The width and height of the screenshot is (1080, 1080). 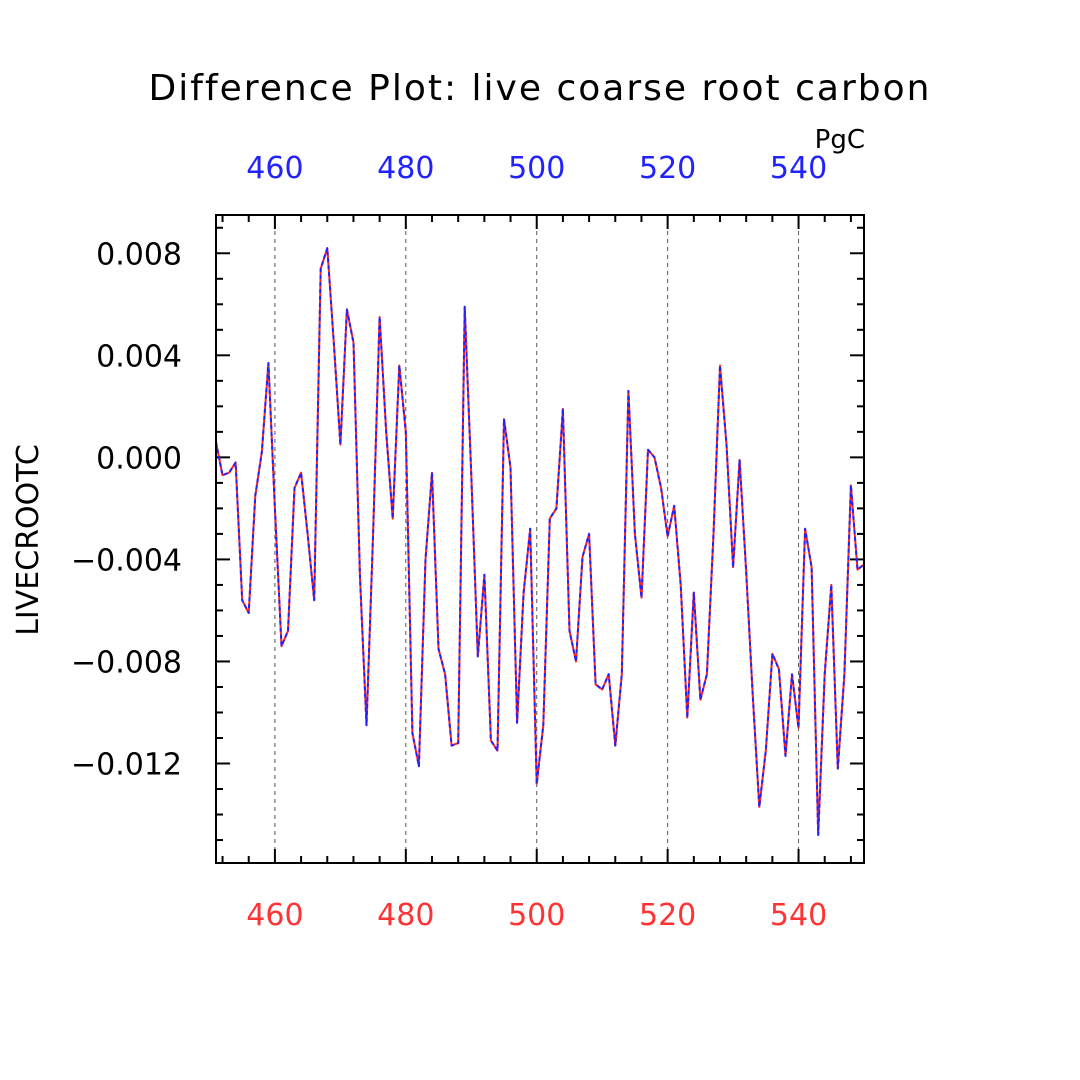 I want to click on y-tick-label: 0.004, so click(x=139, y=356).